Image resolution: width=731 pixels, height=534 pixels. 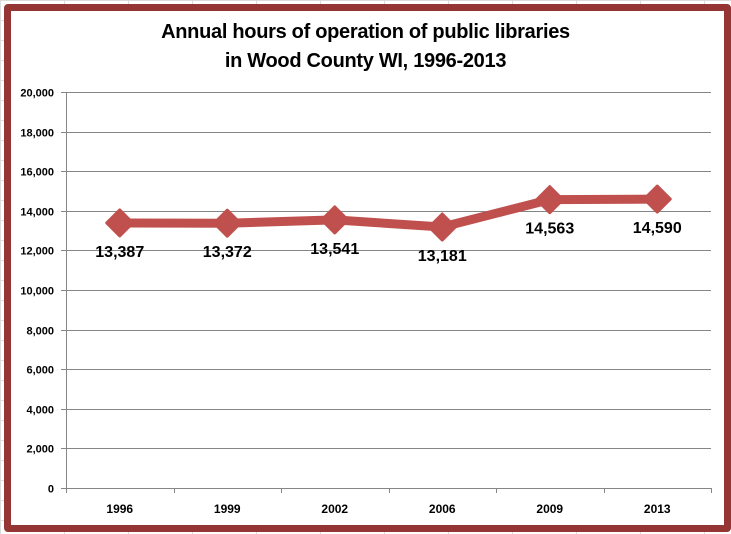 I want to click on data-series, so click(x=388, y=213).